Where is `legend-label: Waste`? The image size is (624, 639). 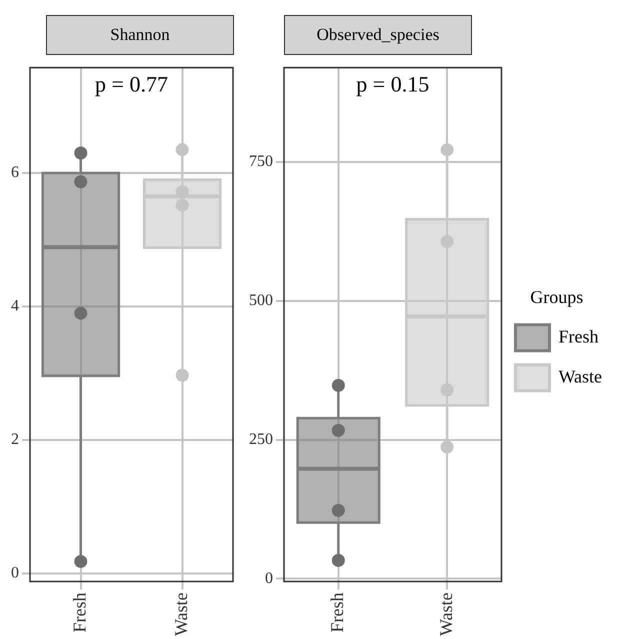
legend-label: Waste is located at coordinates (580, 376).